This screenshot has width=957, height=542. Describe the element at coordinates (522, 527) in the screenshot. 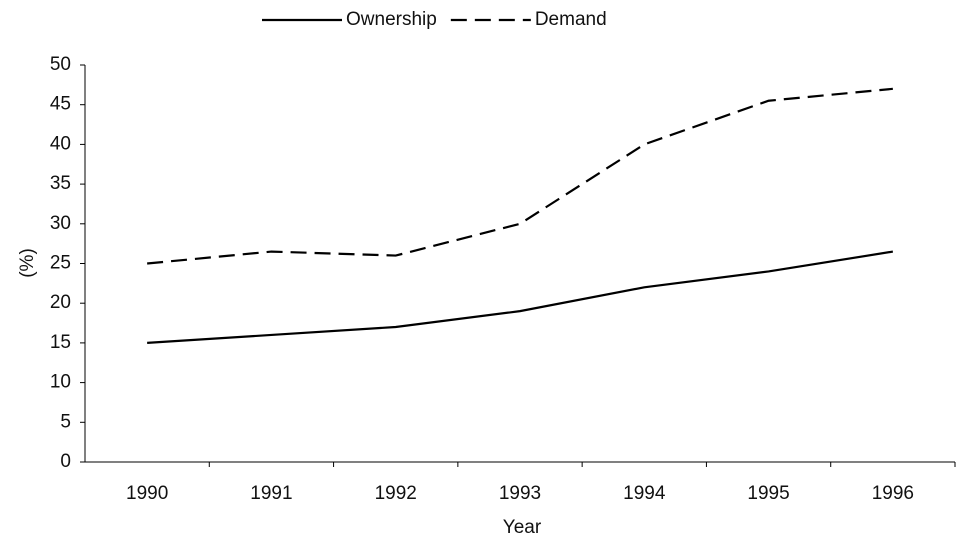

I see `x-axis-label: Year` at that location.